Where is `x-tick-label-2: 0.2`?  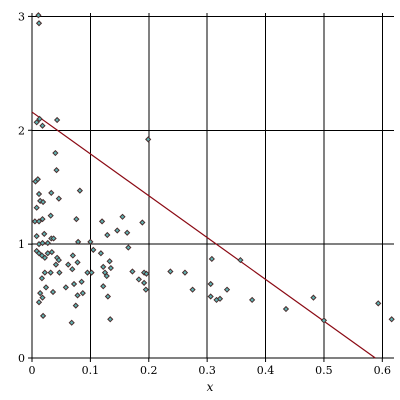
x-tick-label-2: 0.2 is located at coordinates (149, 370).